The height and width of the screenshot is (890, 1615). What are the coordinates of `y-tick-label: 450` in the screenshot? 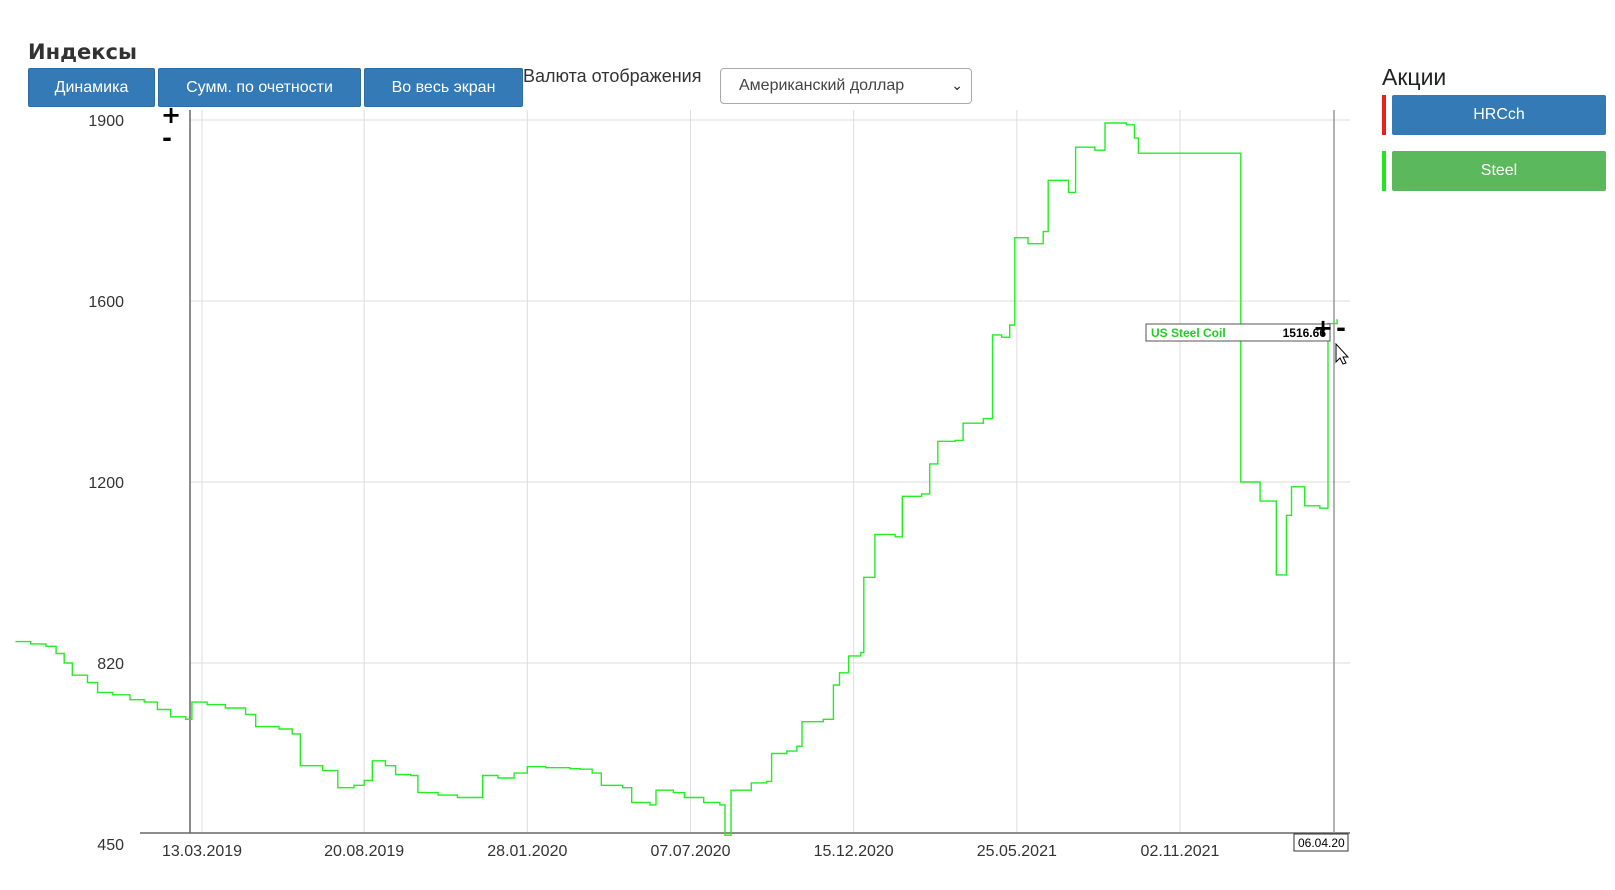 It's located at (110, 845).